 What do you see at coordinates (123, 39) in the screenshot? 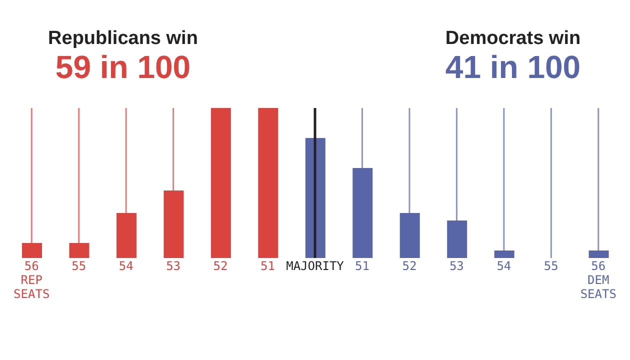
I see `text: Republicans win` at bounding box center [123, 39].